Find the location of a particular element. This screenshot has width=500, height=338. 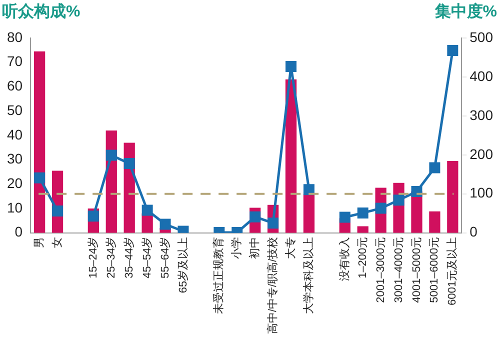

x-tick-label: 15–24岁 is located at coordinates (93, 257).